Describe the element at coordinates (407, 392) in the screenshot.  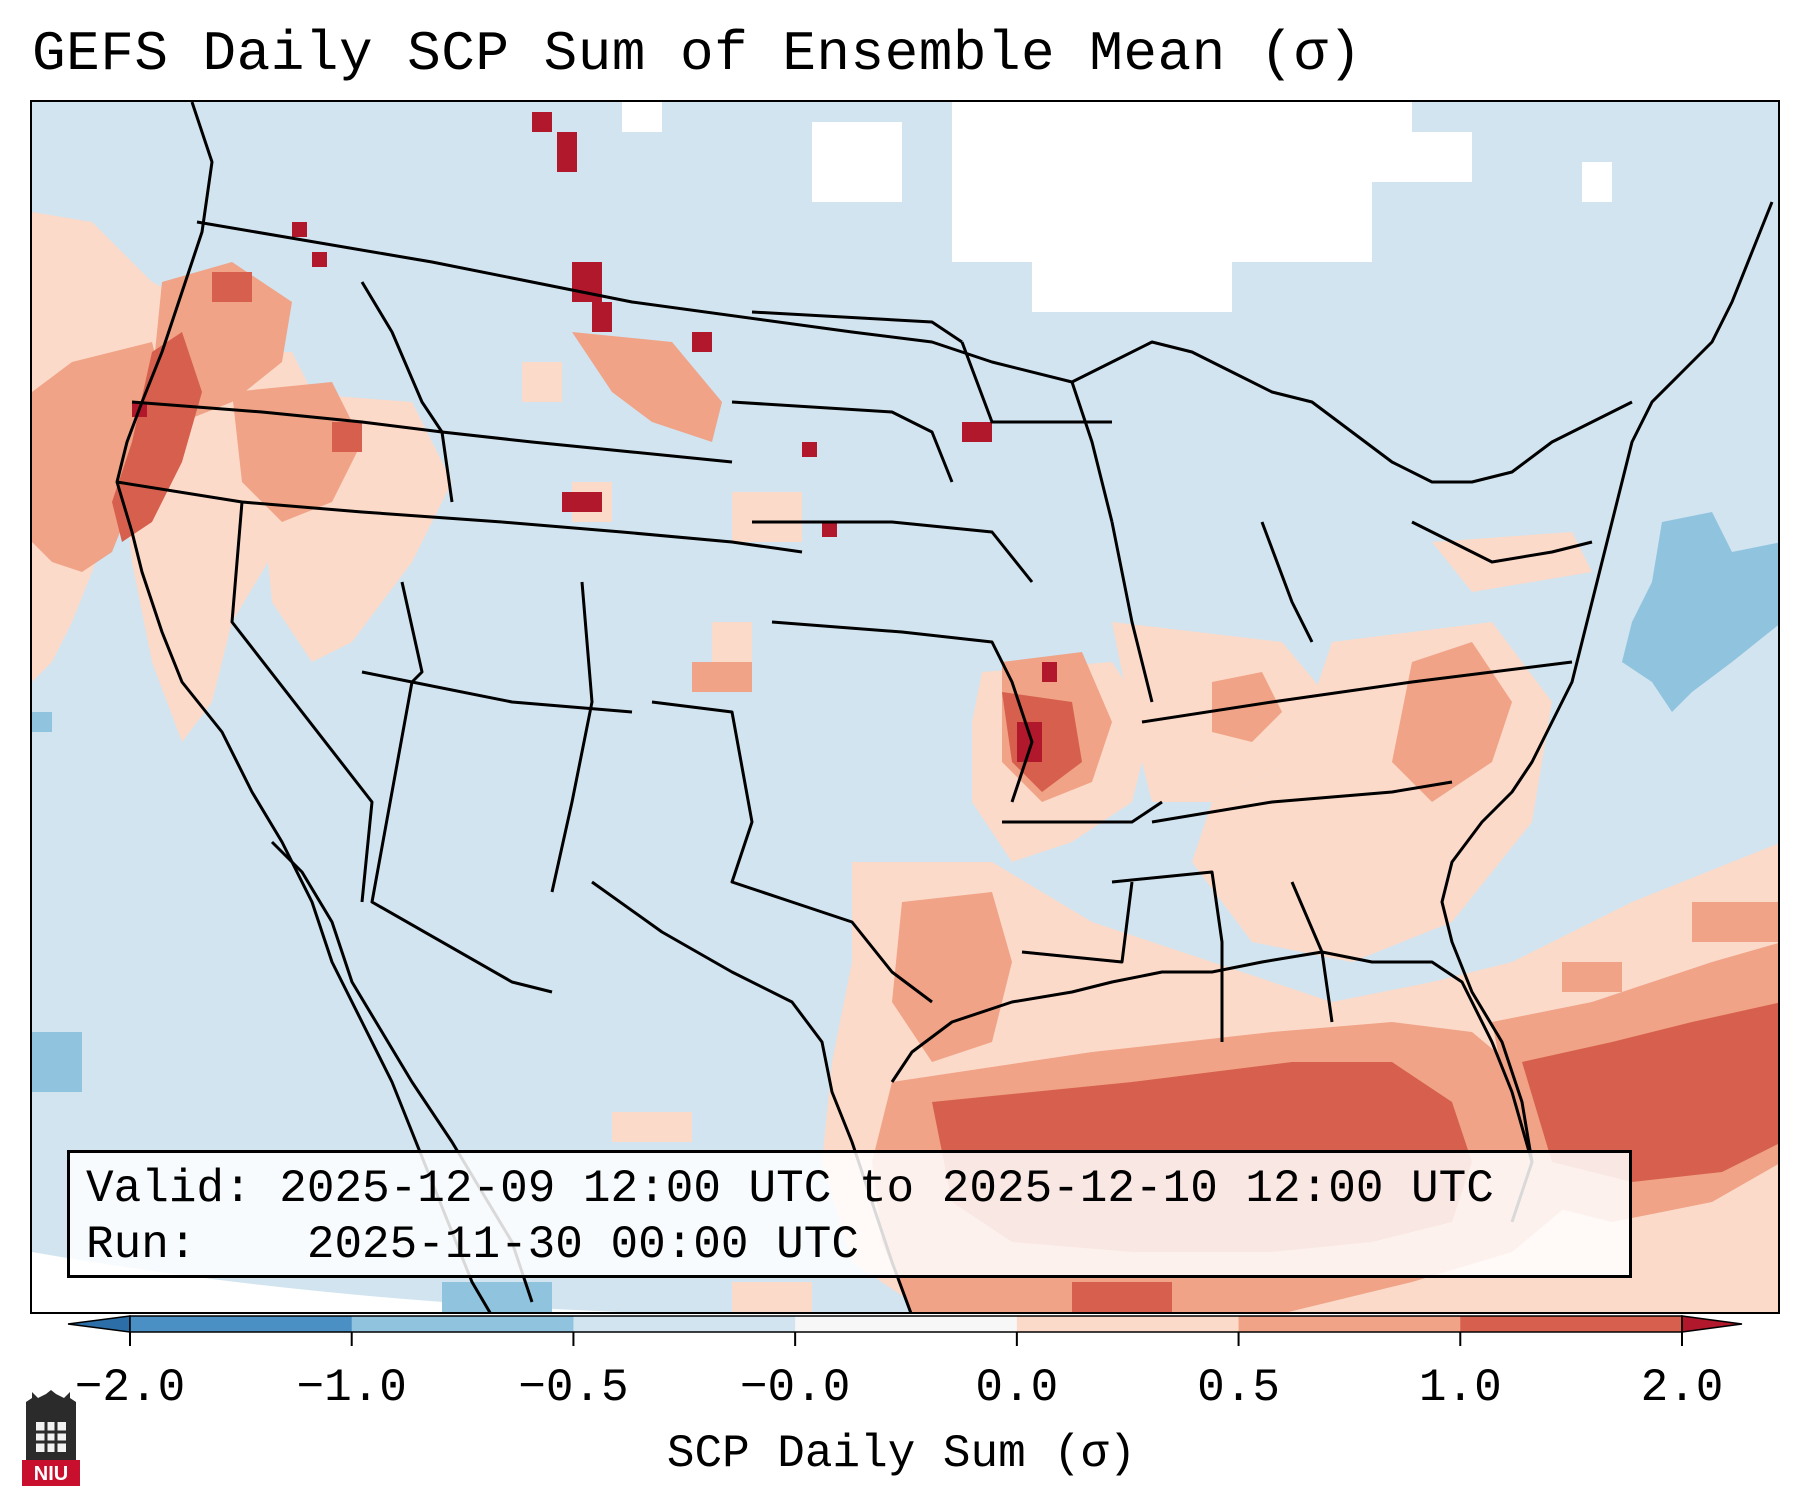
I see `state-line-id-mt` at that location.